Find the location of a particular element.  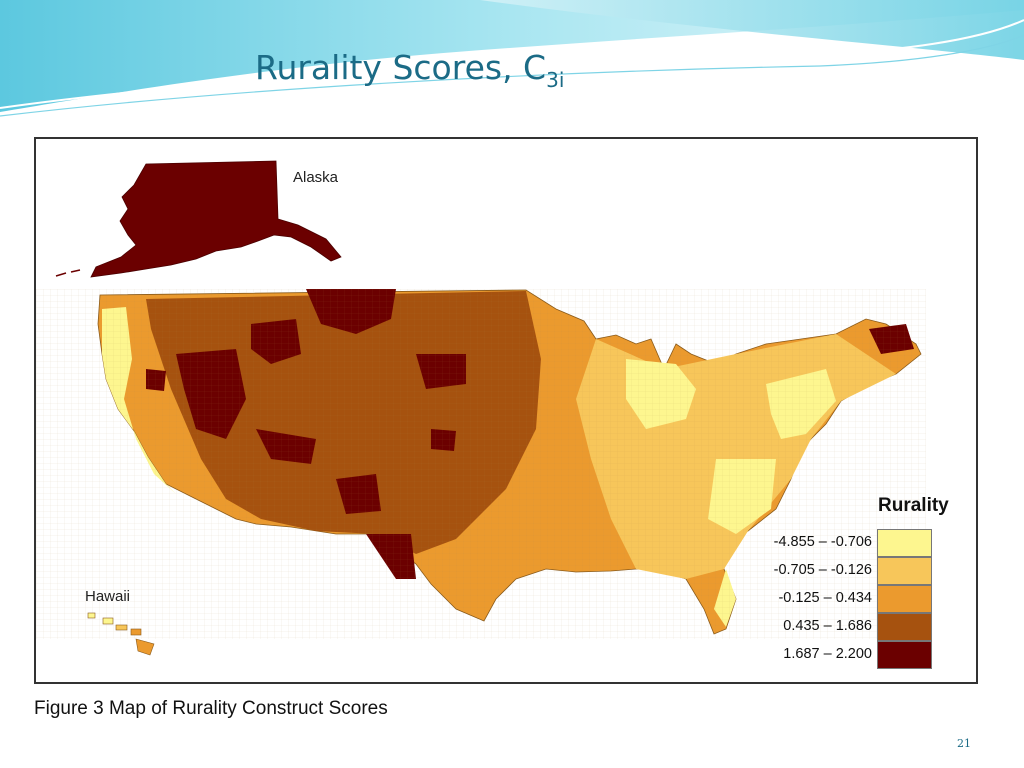

legend-item: 1.687 – 2.200 is located at coordinates (856, 655).